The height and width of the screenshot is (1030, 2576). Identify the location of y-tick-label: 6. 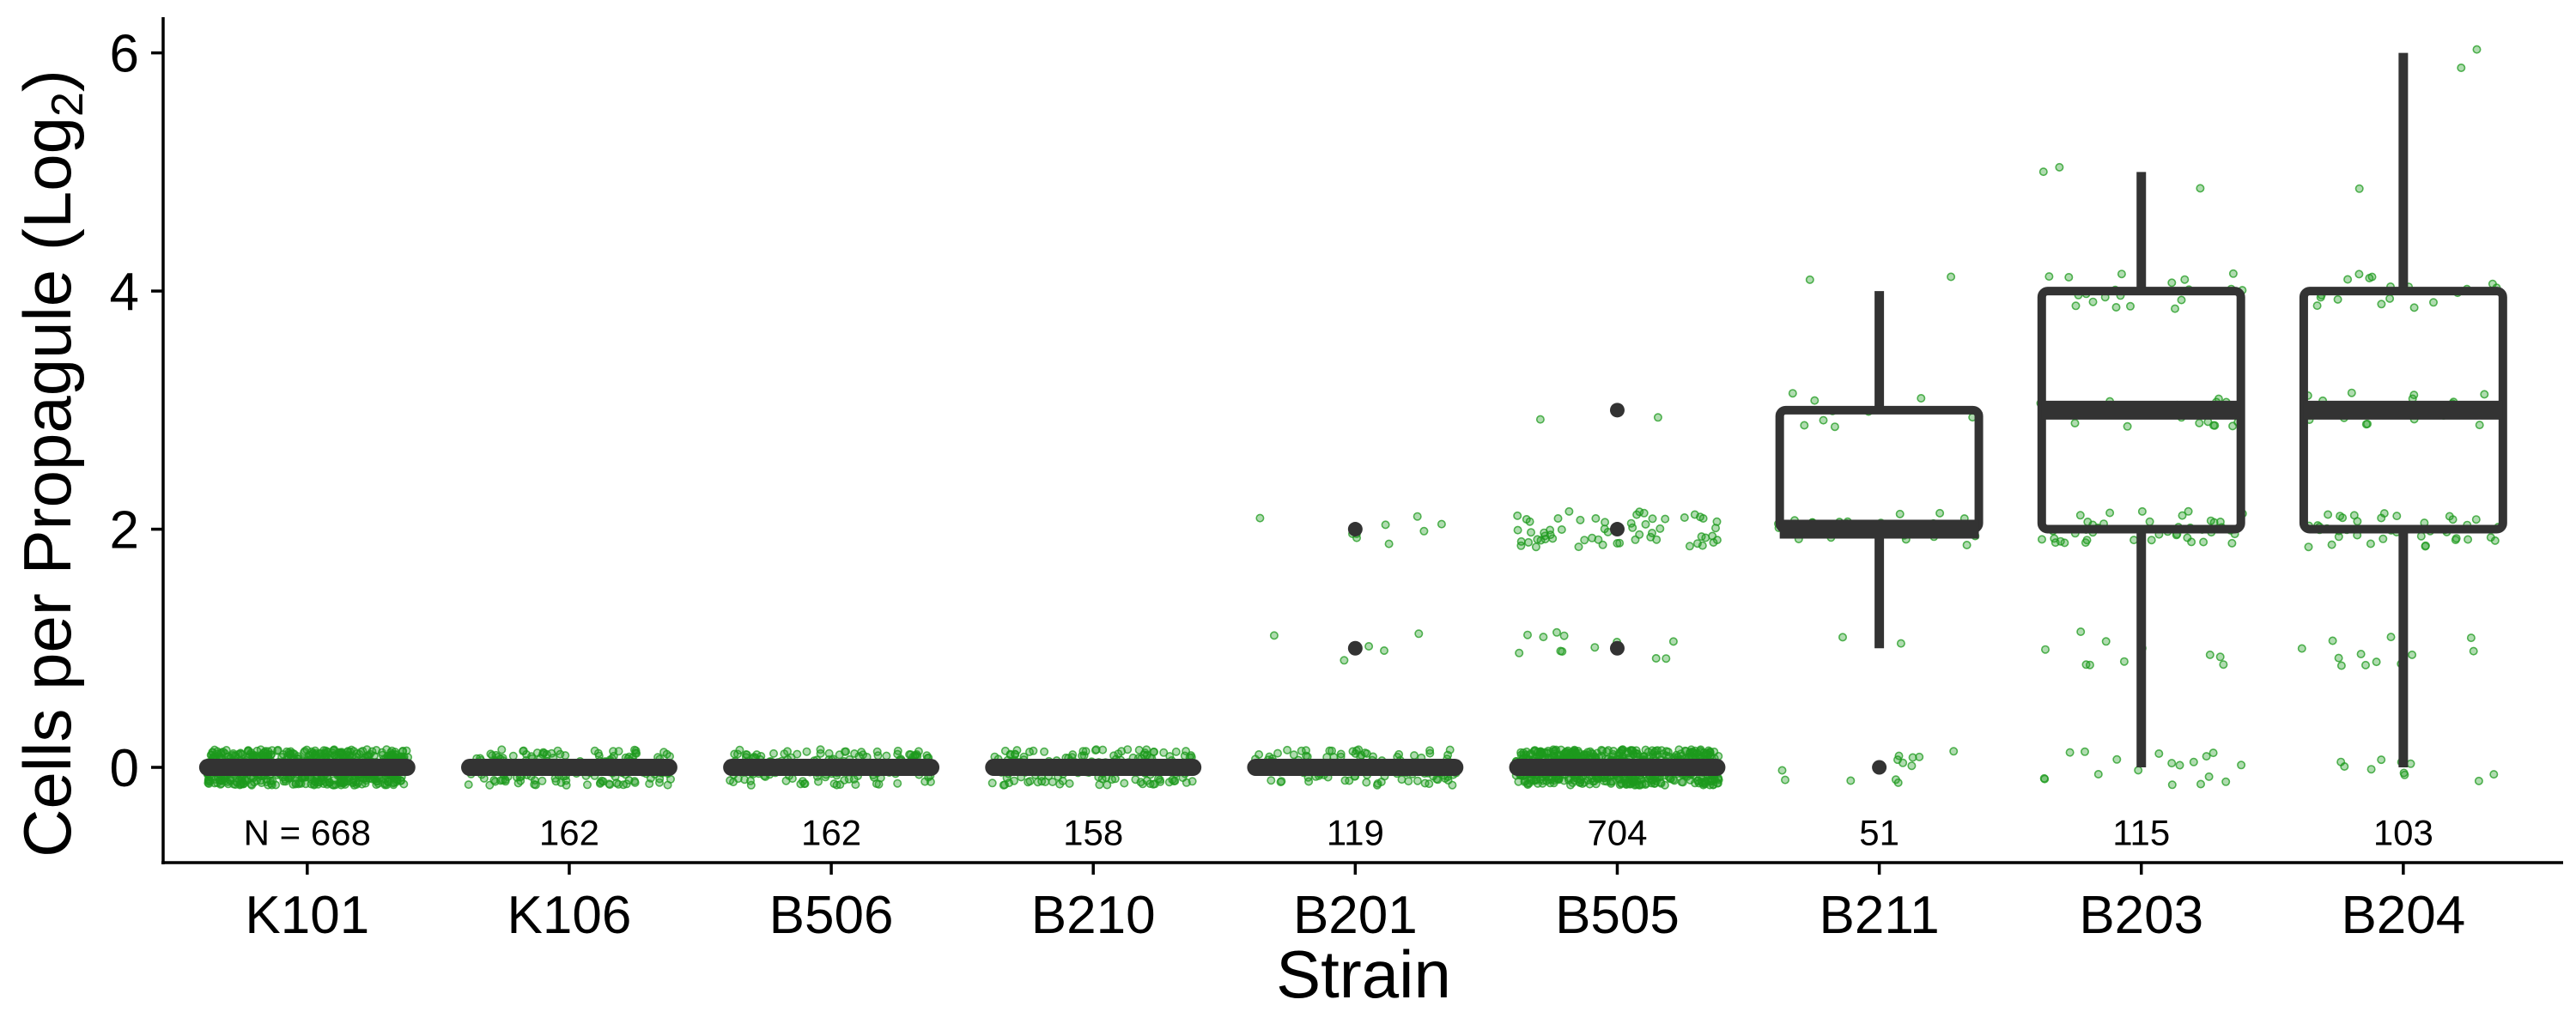
(124, 54).